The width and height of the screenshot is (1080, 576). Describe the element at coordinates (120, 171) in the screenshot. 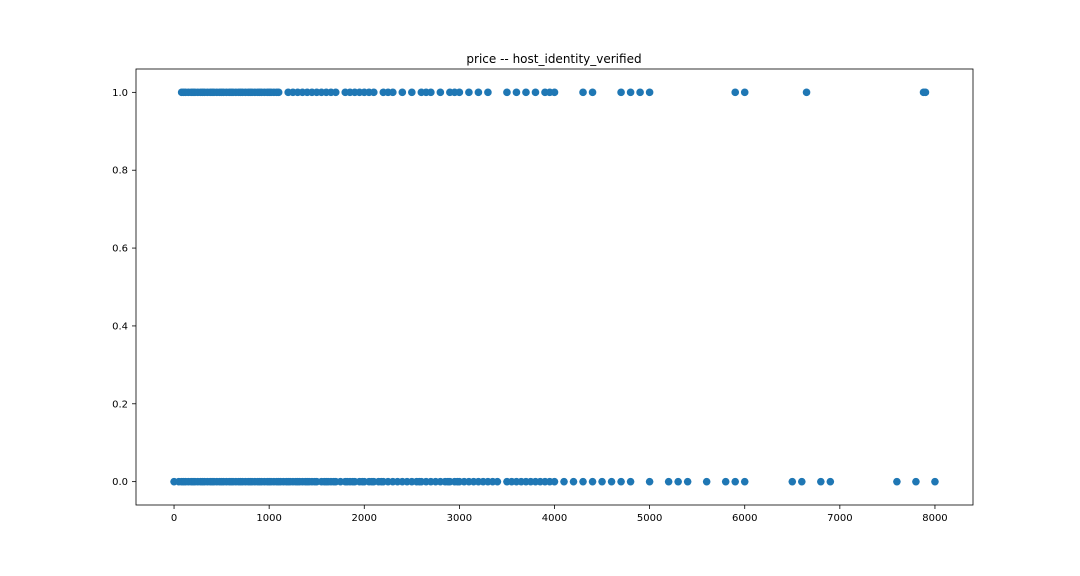

I see `y-tick-label: 0.8` at that location.